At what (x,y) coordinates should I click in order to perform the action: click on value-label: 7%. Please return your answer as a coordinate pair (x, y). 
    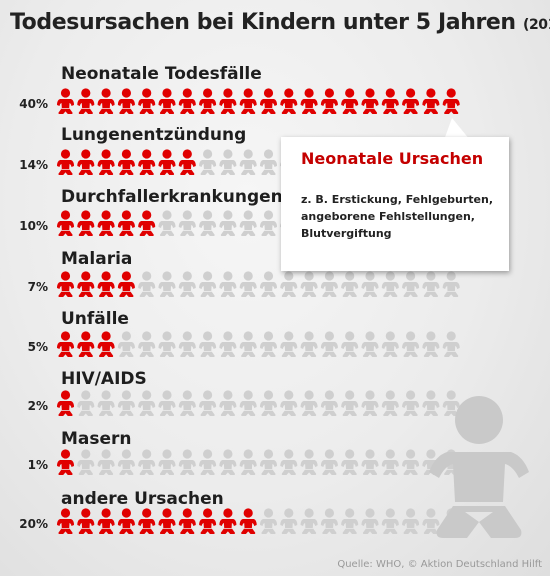
    Looking at the image, I should click on (37, 287).